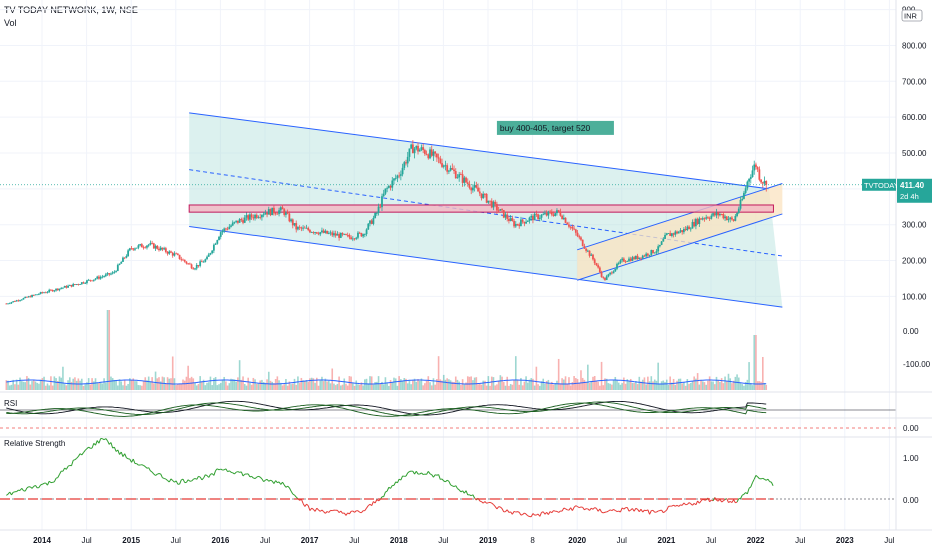  Describe the element at coordinates (10, 23) in the screenshot. I see `volume-indicator-label: Vol` at that location.